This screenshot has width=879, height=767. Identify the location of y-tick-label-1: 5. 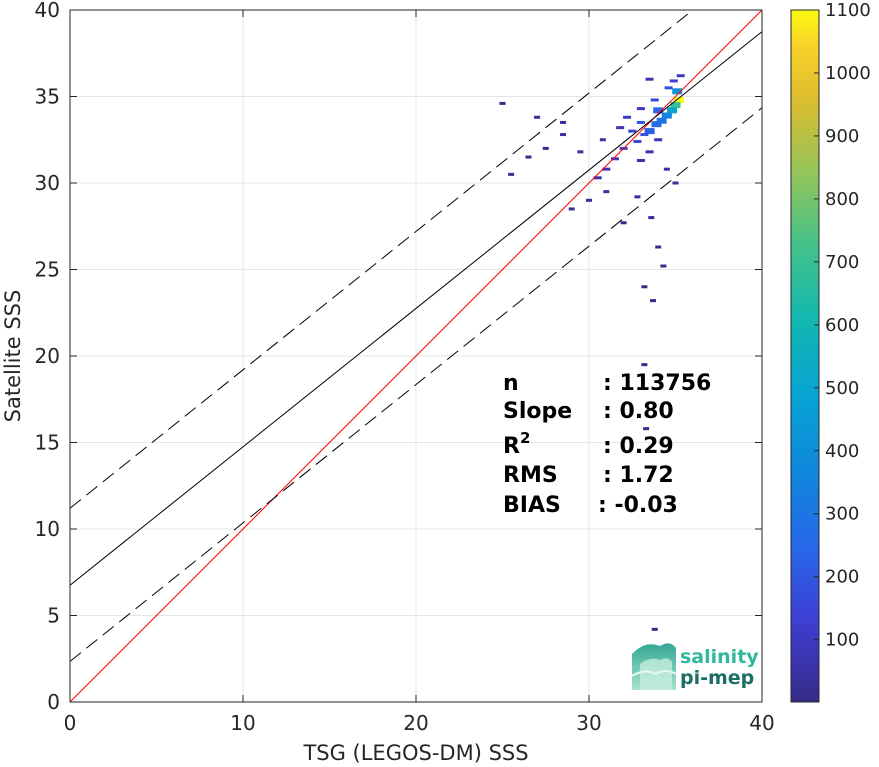
(53, 616).